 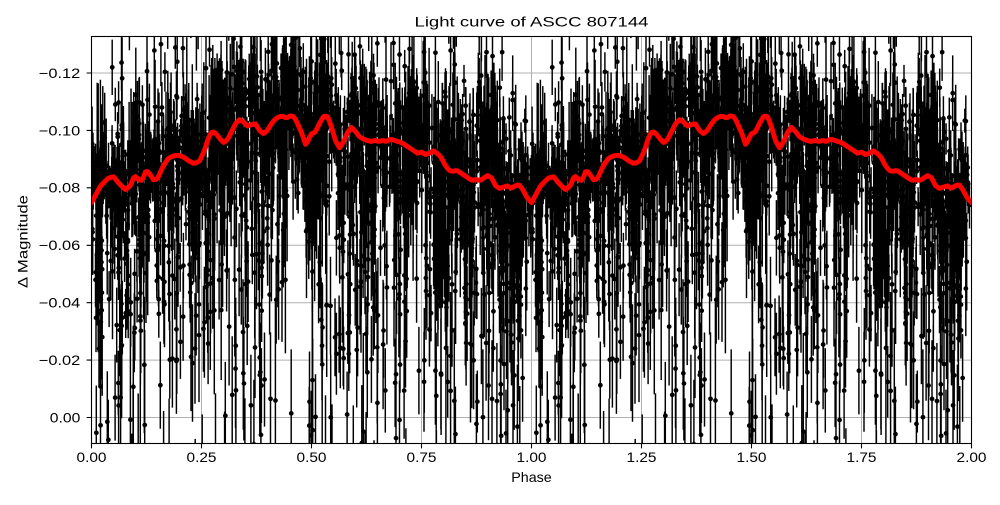 What do you see at coordinates (60, 130) in the screenshot?
I see `svg-text: −0.10` at bounding box center [60, 130].